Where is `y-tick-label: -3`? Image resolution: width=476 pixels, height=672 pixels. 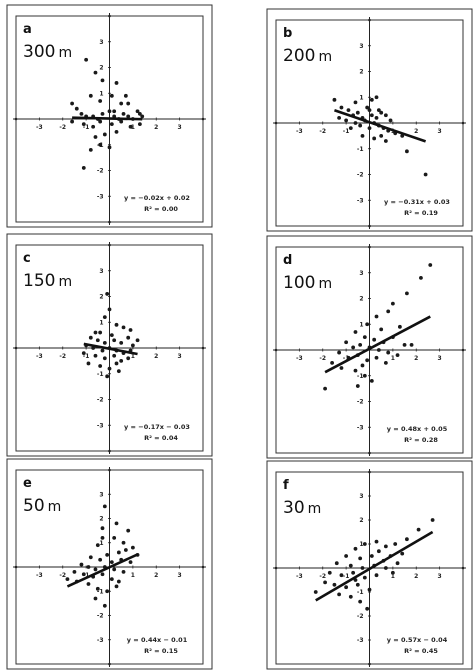 y-tick-label: -3 is located at coordinates (360, 200).